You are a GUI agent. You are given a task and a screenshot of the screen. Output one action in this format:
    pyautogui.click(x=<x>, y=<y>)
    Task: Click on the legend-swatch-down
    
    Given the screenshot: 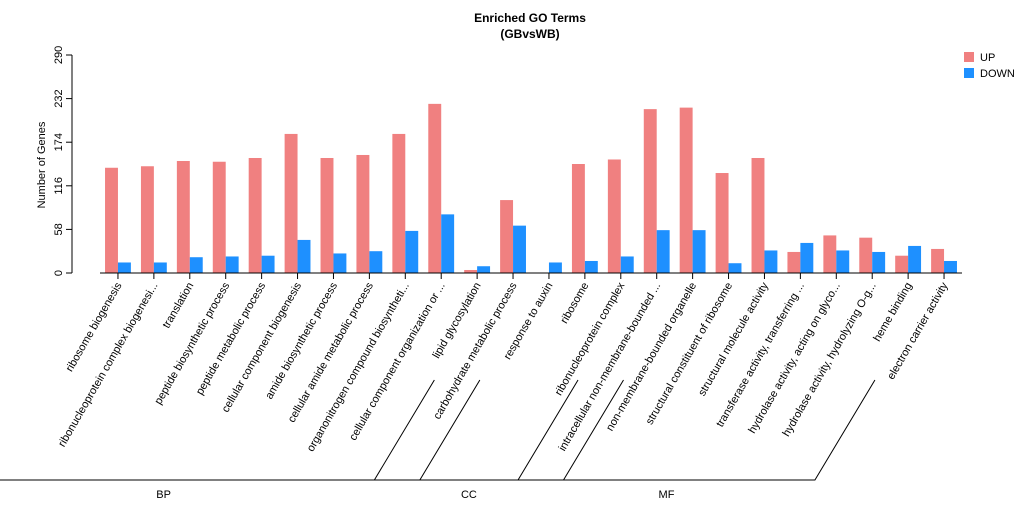 What is the action you would take?
    pyautogui.click(x=969, y=73)
    